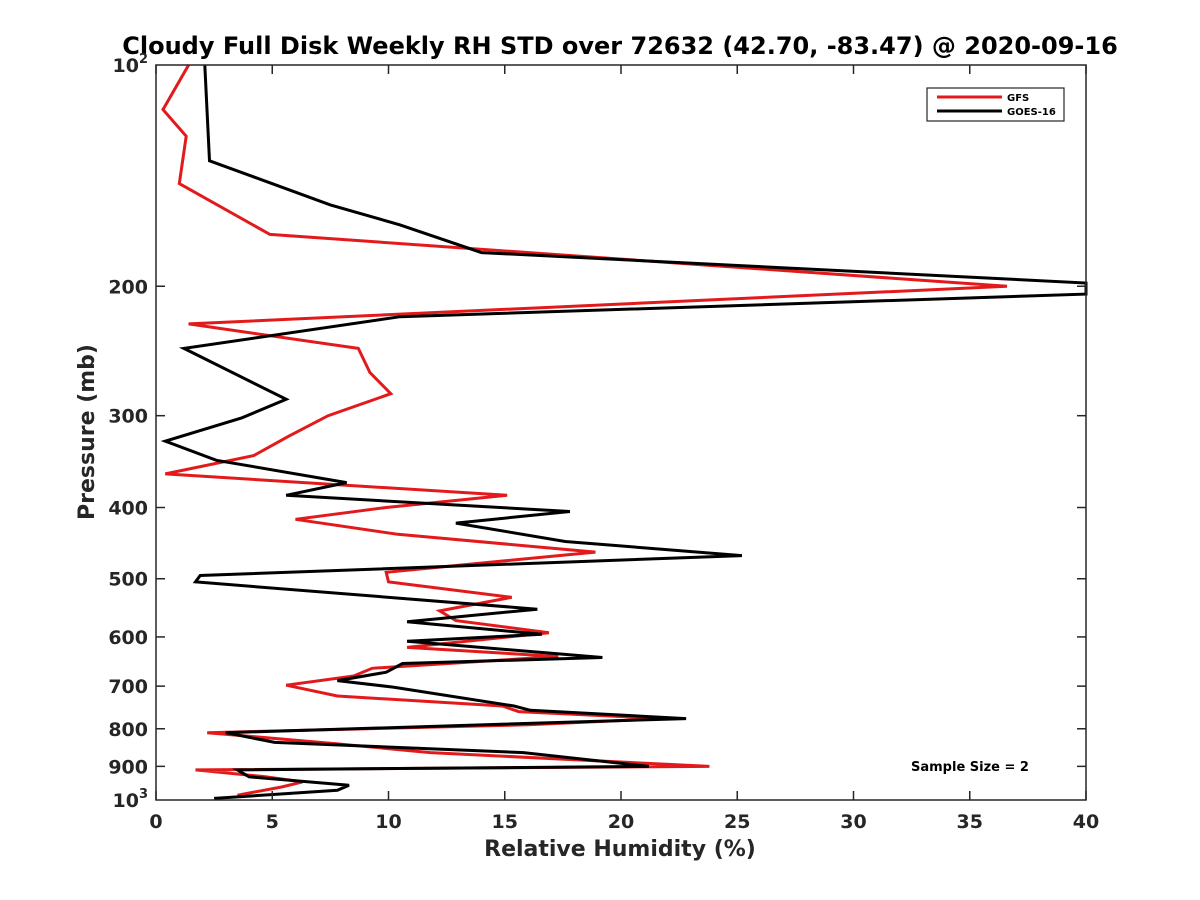 The height and width of the screenshot is (900, 1200). What do you see at coordinates (131, 799) in the screenshot?
I see `y-tick-label-bottom: 103` at bounding box center [131, 799].